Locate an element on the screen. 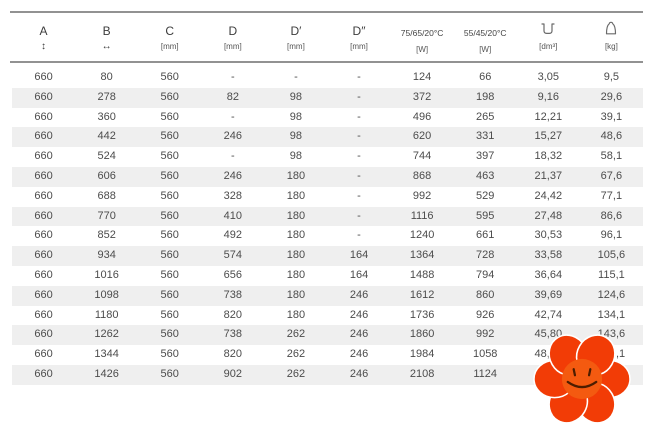 This screenshot has width=650, height=443. column-unit: [mm] is located at coordinates (359, 46).